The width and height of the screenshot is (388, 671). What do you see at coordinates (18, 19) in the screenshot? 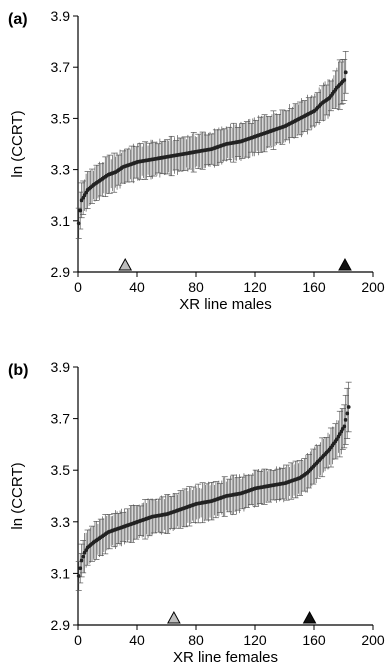
I see `panel-label: (a)` at bounding box center [18, 19].